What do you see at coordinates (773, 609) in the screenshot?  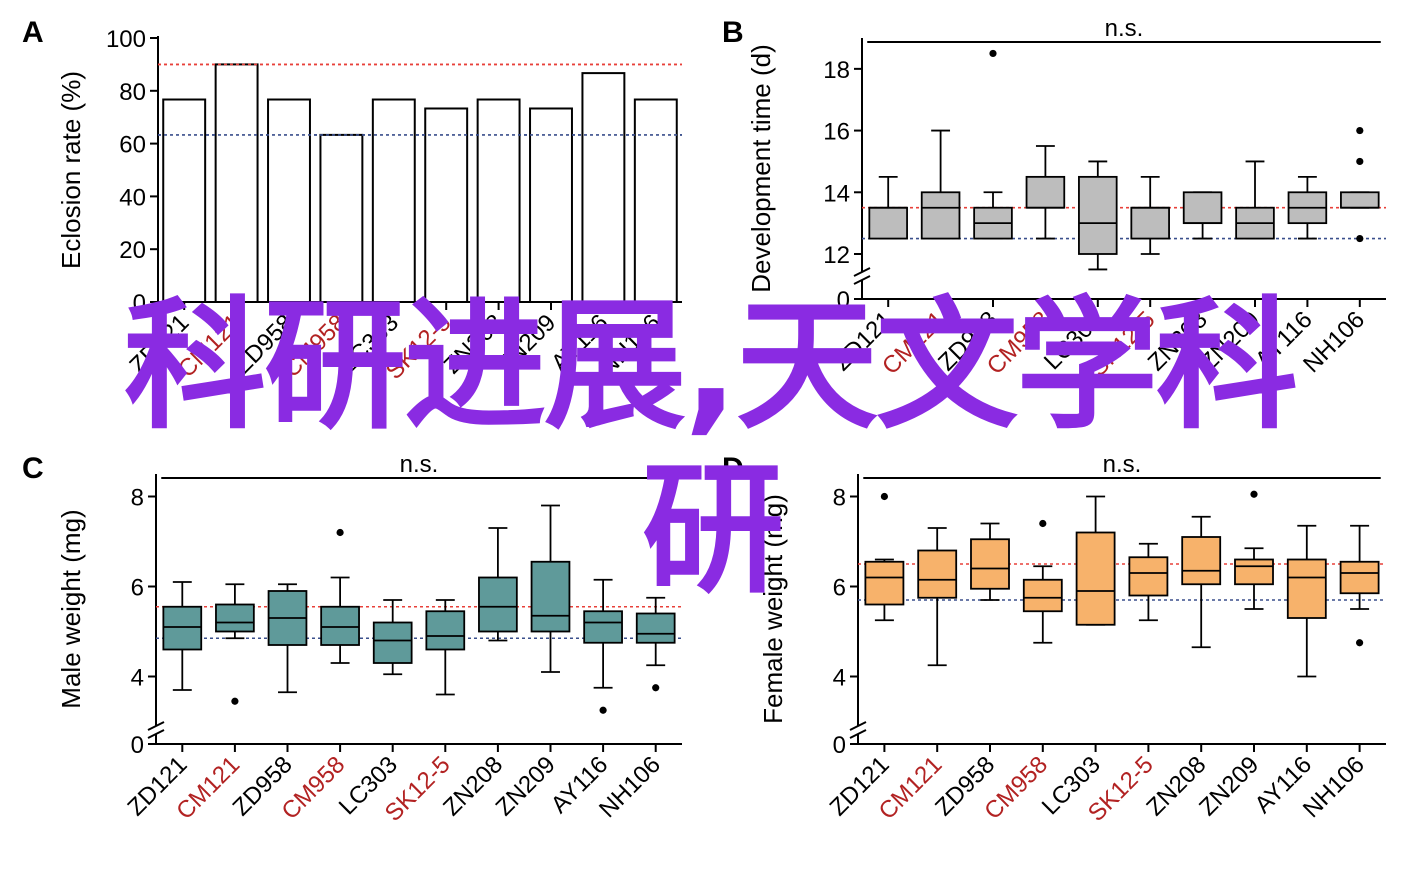 I see `y-axis-label: Female weight (mg)` at bounding box center [773, 609].